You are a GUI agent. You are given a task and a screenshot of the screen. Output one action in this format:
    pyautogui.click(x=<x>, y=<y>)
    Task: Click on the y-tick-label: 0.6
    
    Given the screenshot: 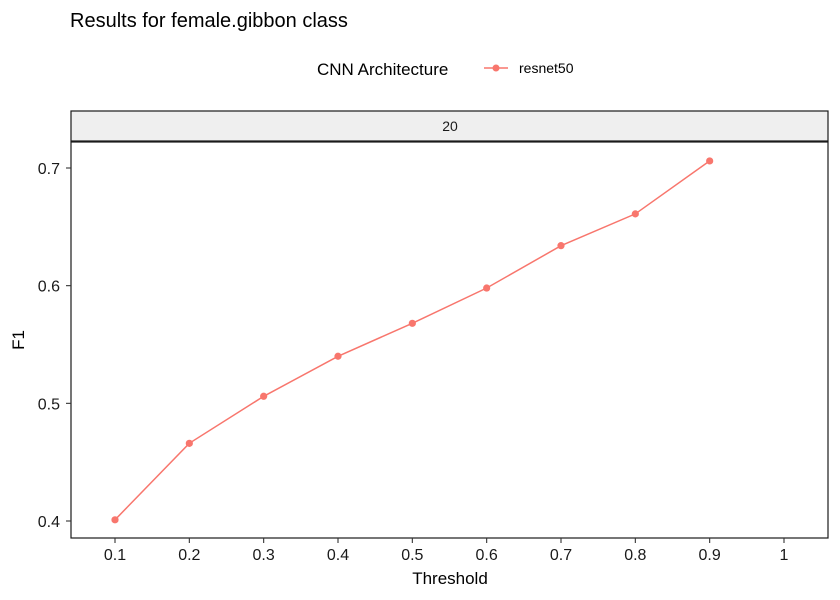 What is the action you would take?
    pyautogui.click(x=49, y=287)
    